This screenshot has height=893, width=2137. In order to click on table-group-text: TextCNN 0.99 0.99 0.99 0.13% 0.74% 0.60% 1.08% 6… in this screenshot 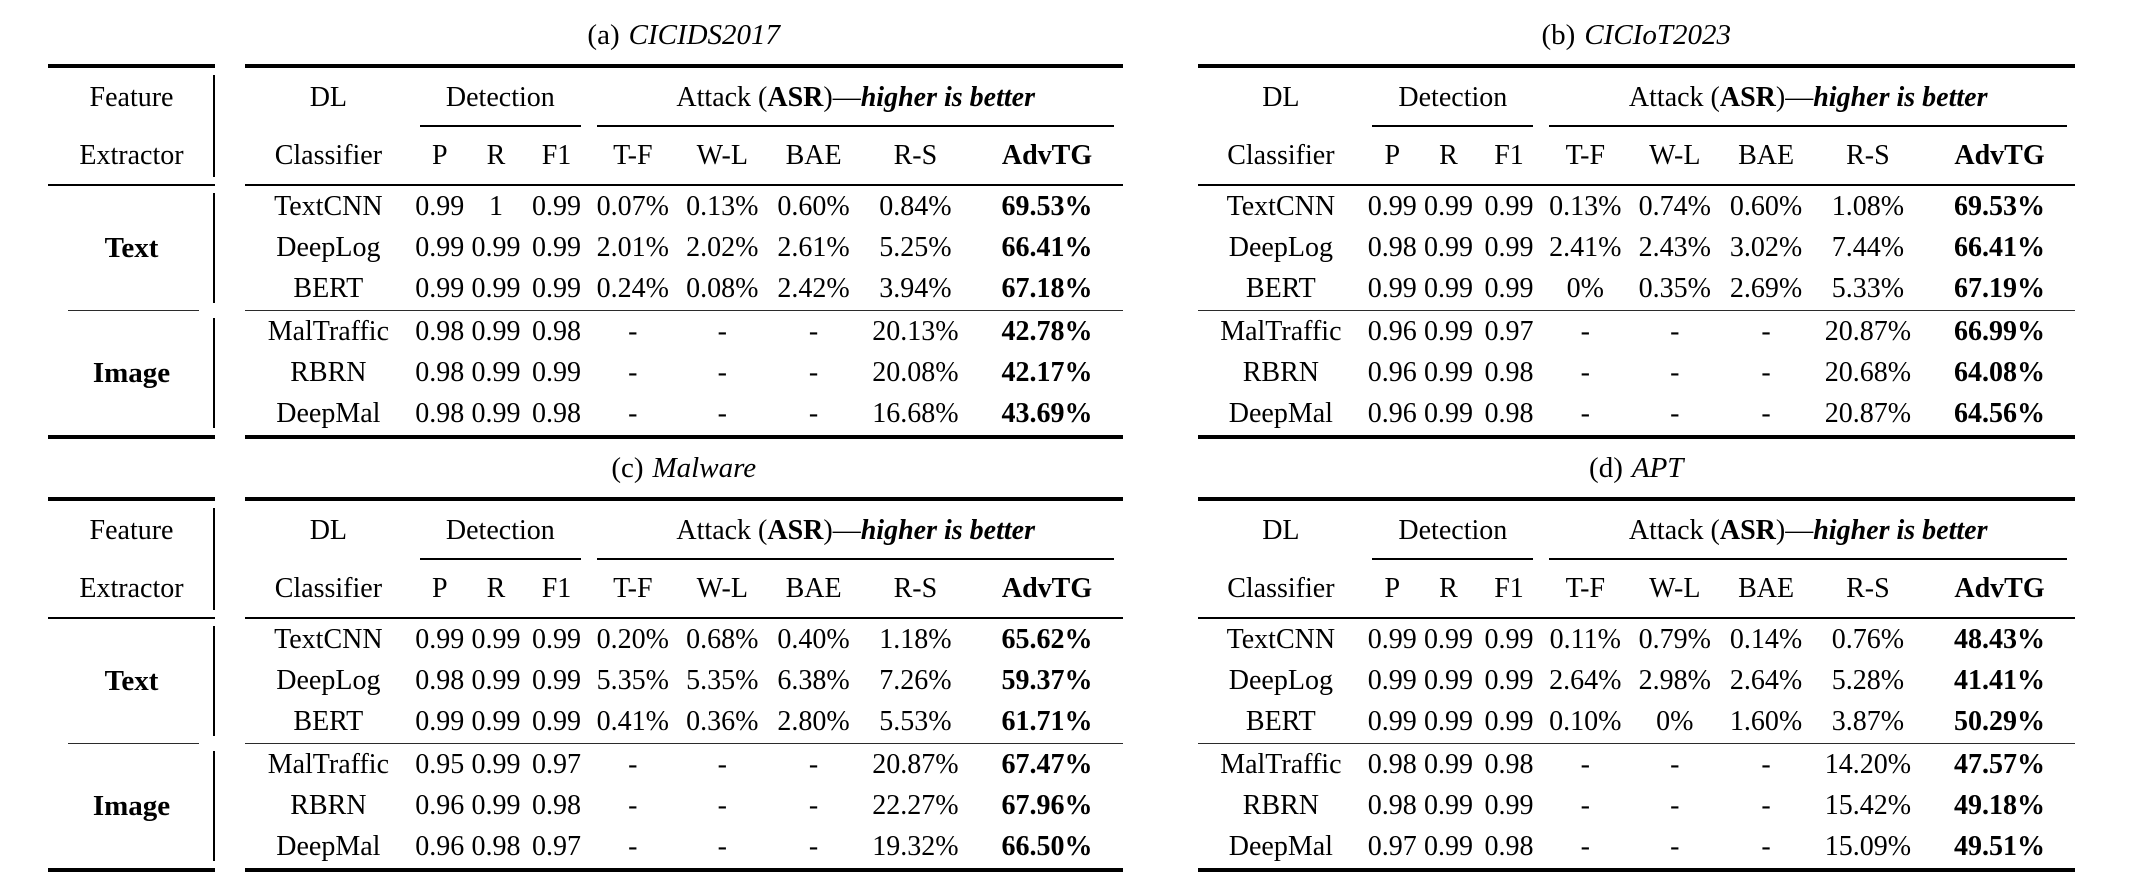, I will do `click(1637, 248)`.